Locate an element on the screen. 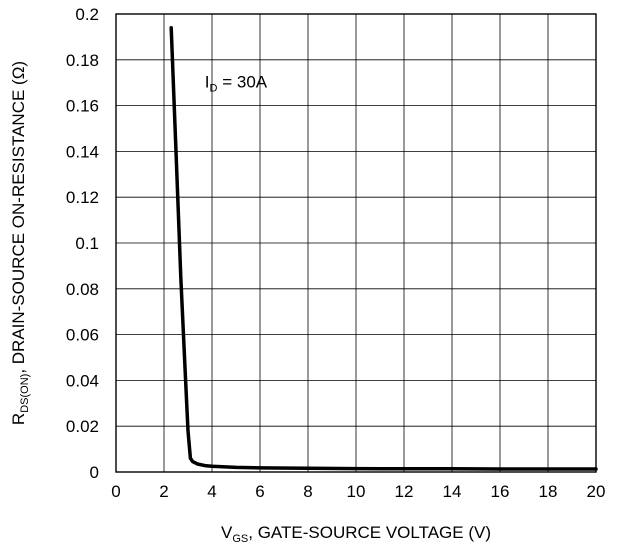 Image resolution: width=624 pixels, height=550 pixels. y-tick-label: 0.06 is located at coordinates (82, 335).